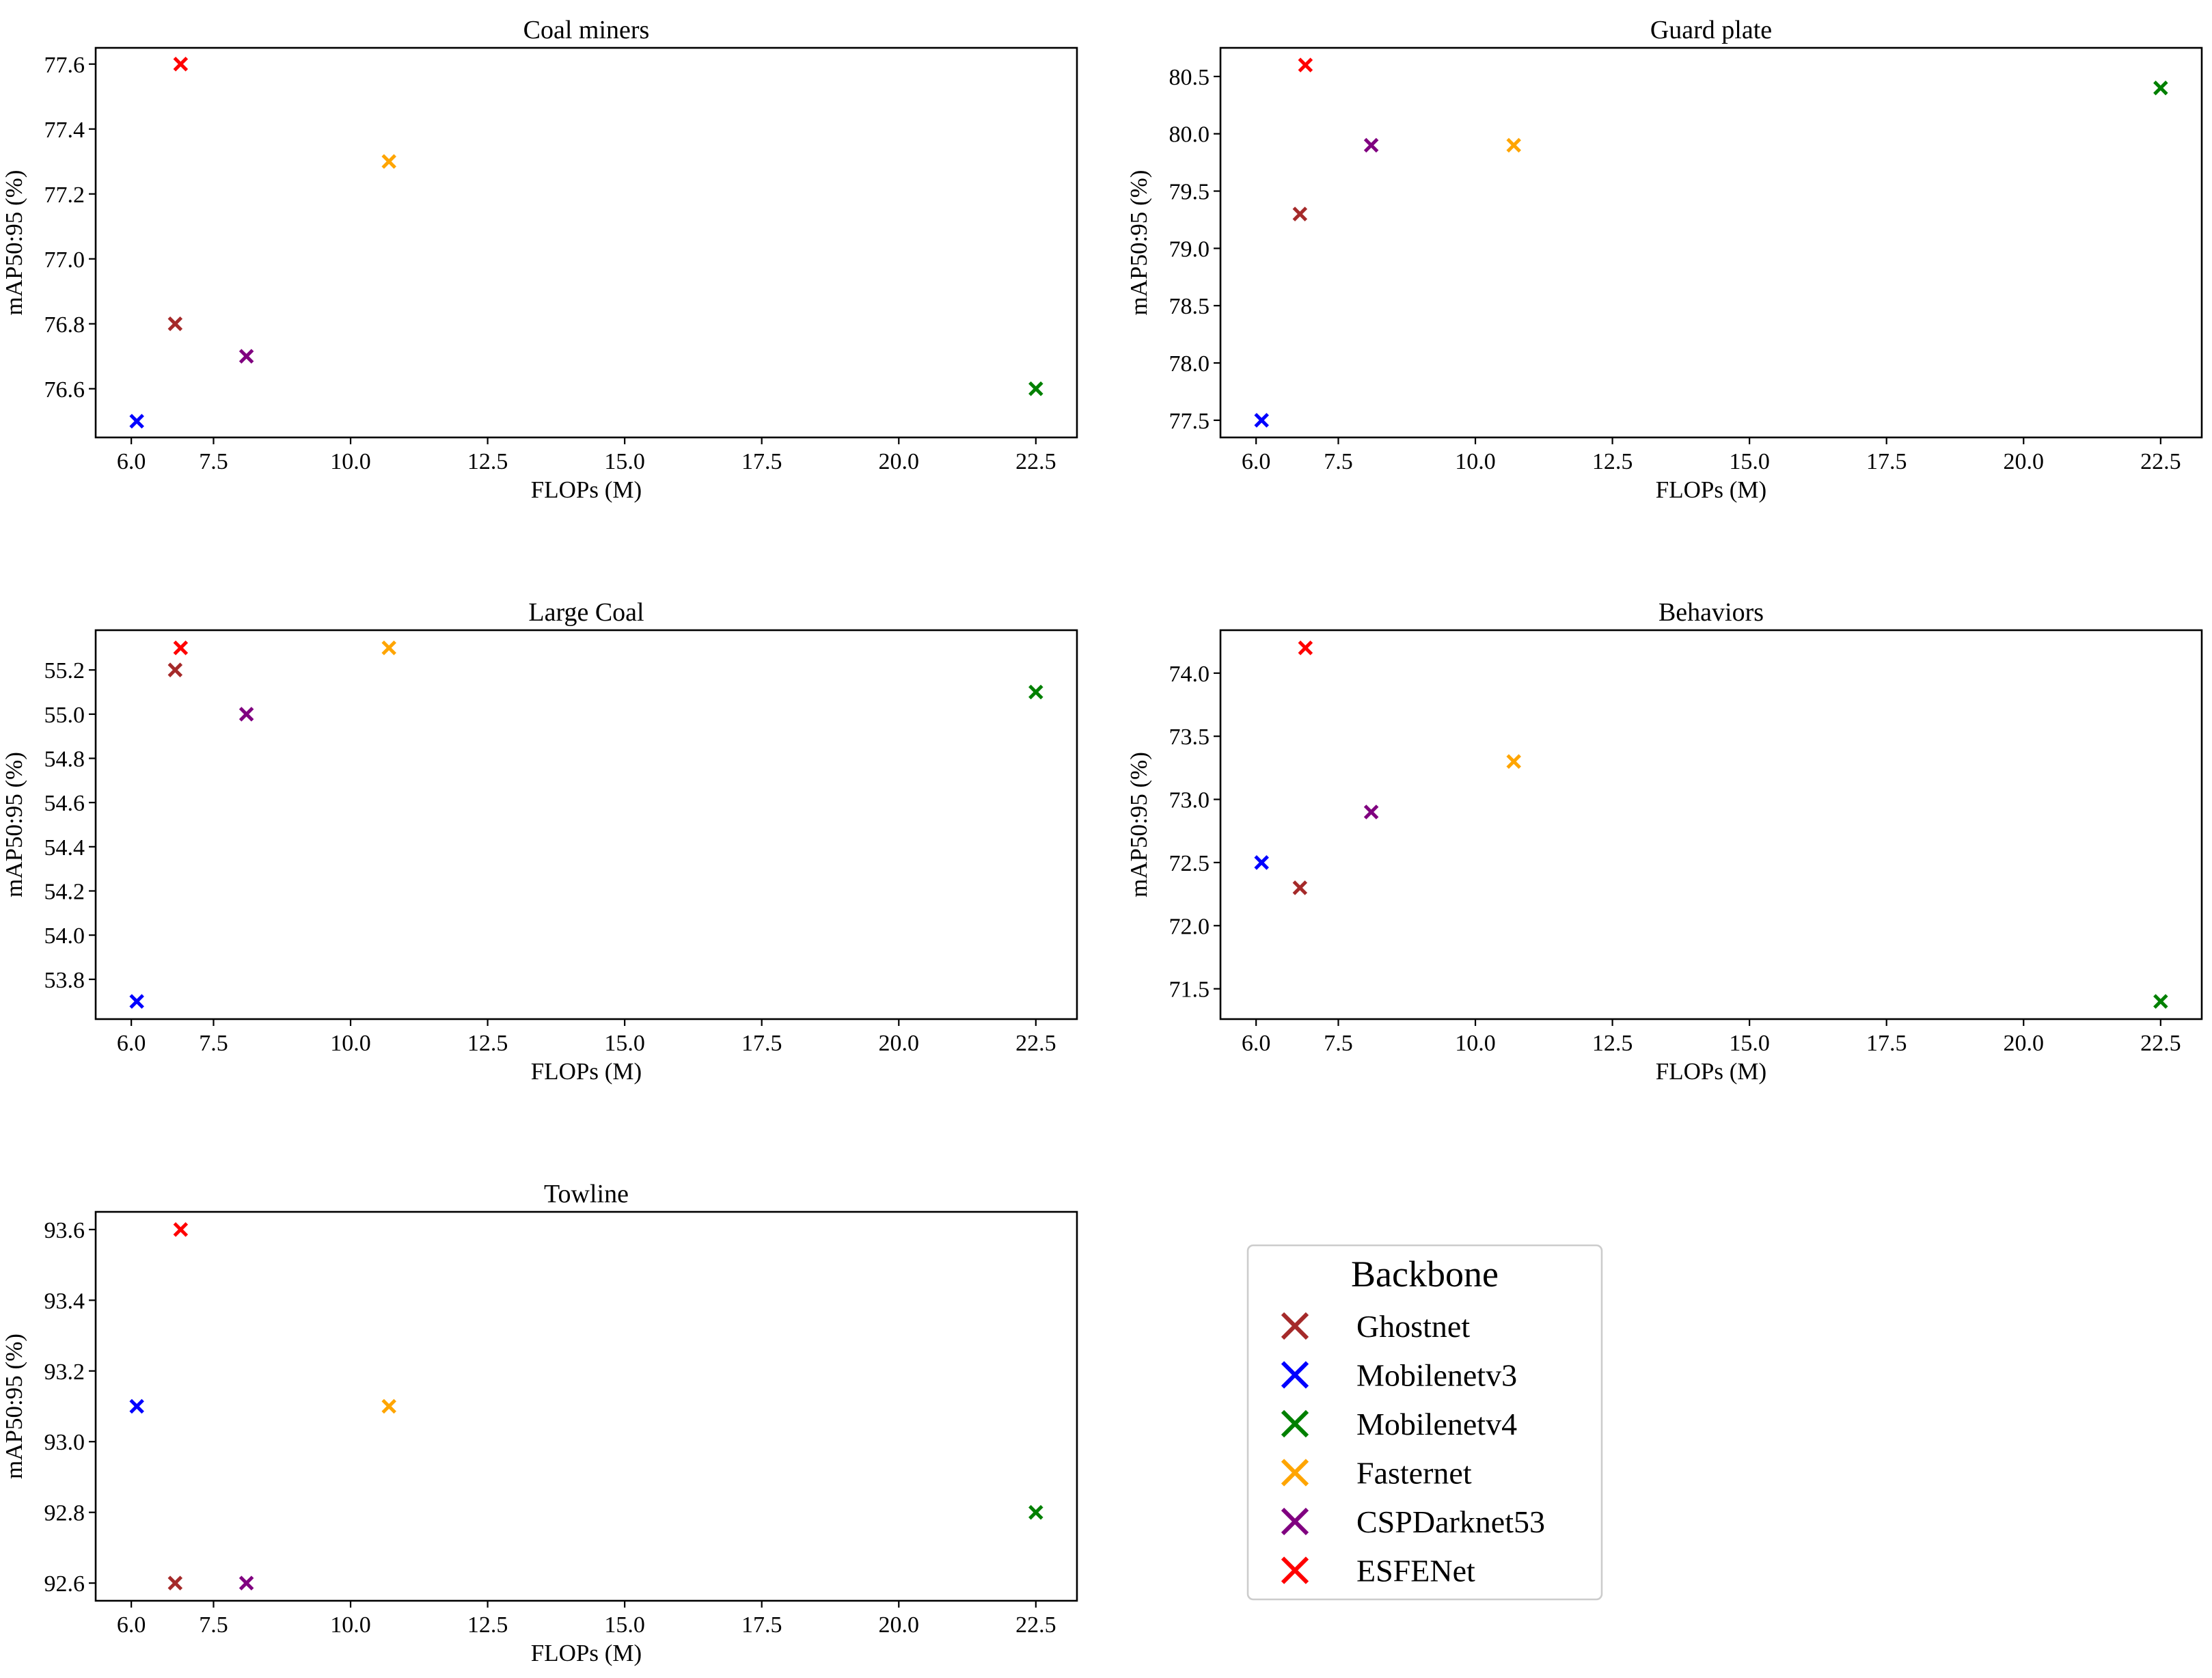 Image resolution: width=2212 pixels, height=1678 pixels. What do you see at coordinates (1450, 1521) in the screenshot?
I see `legend-label: CSPDarknet53` at bounding box center [1450, 1521].